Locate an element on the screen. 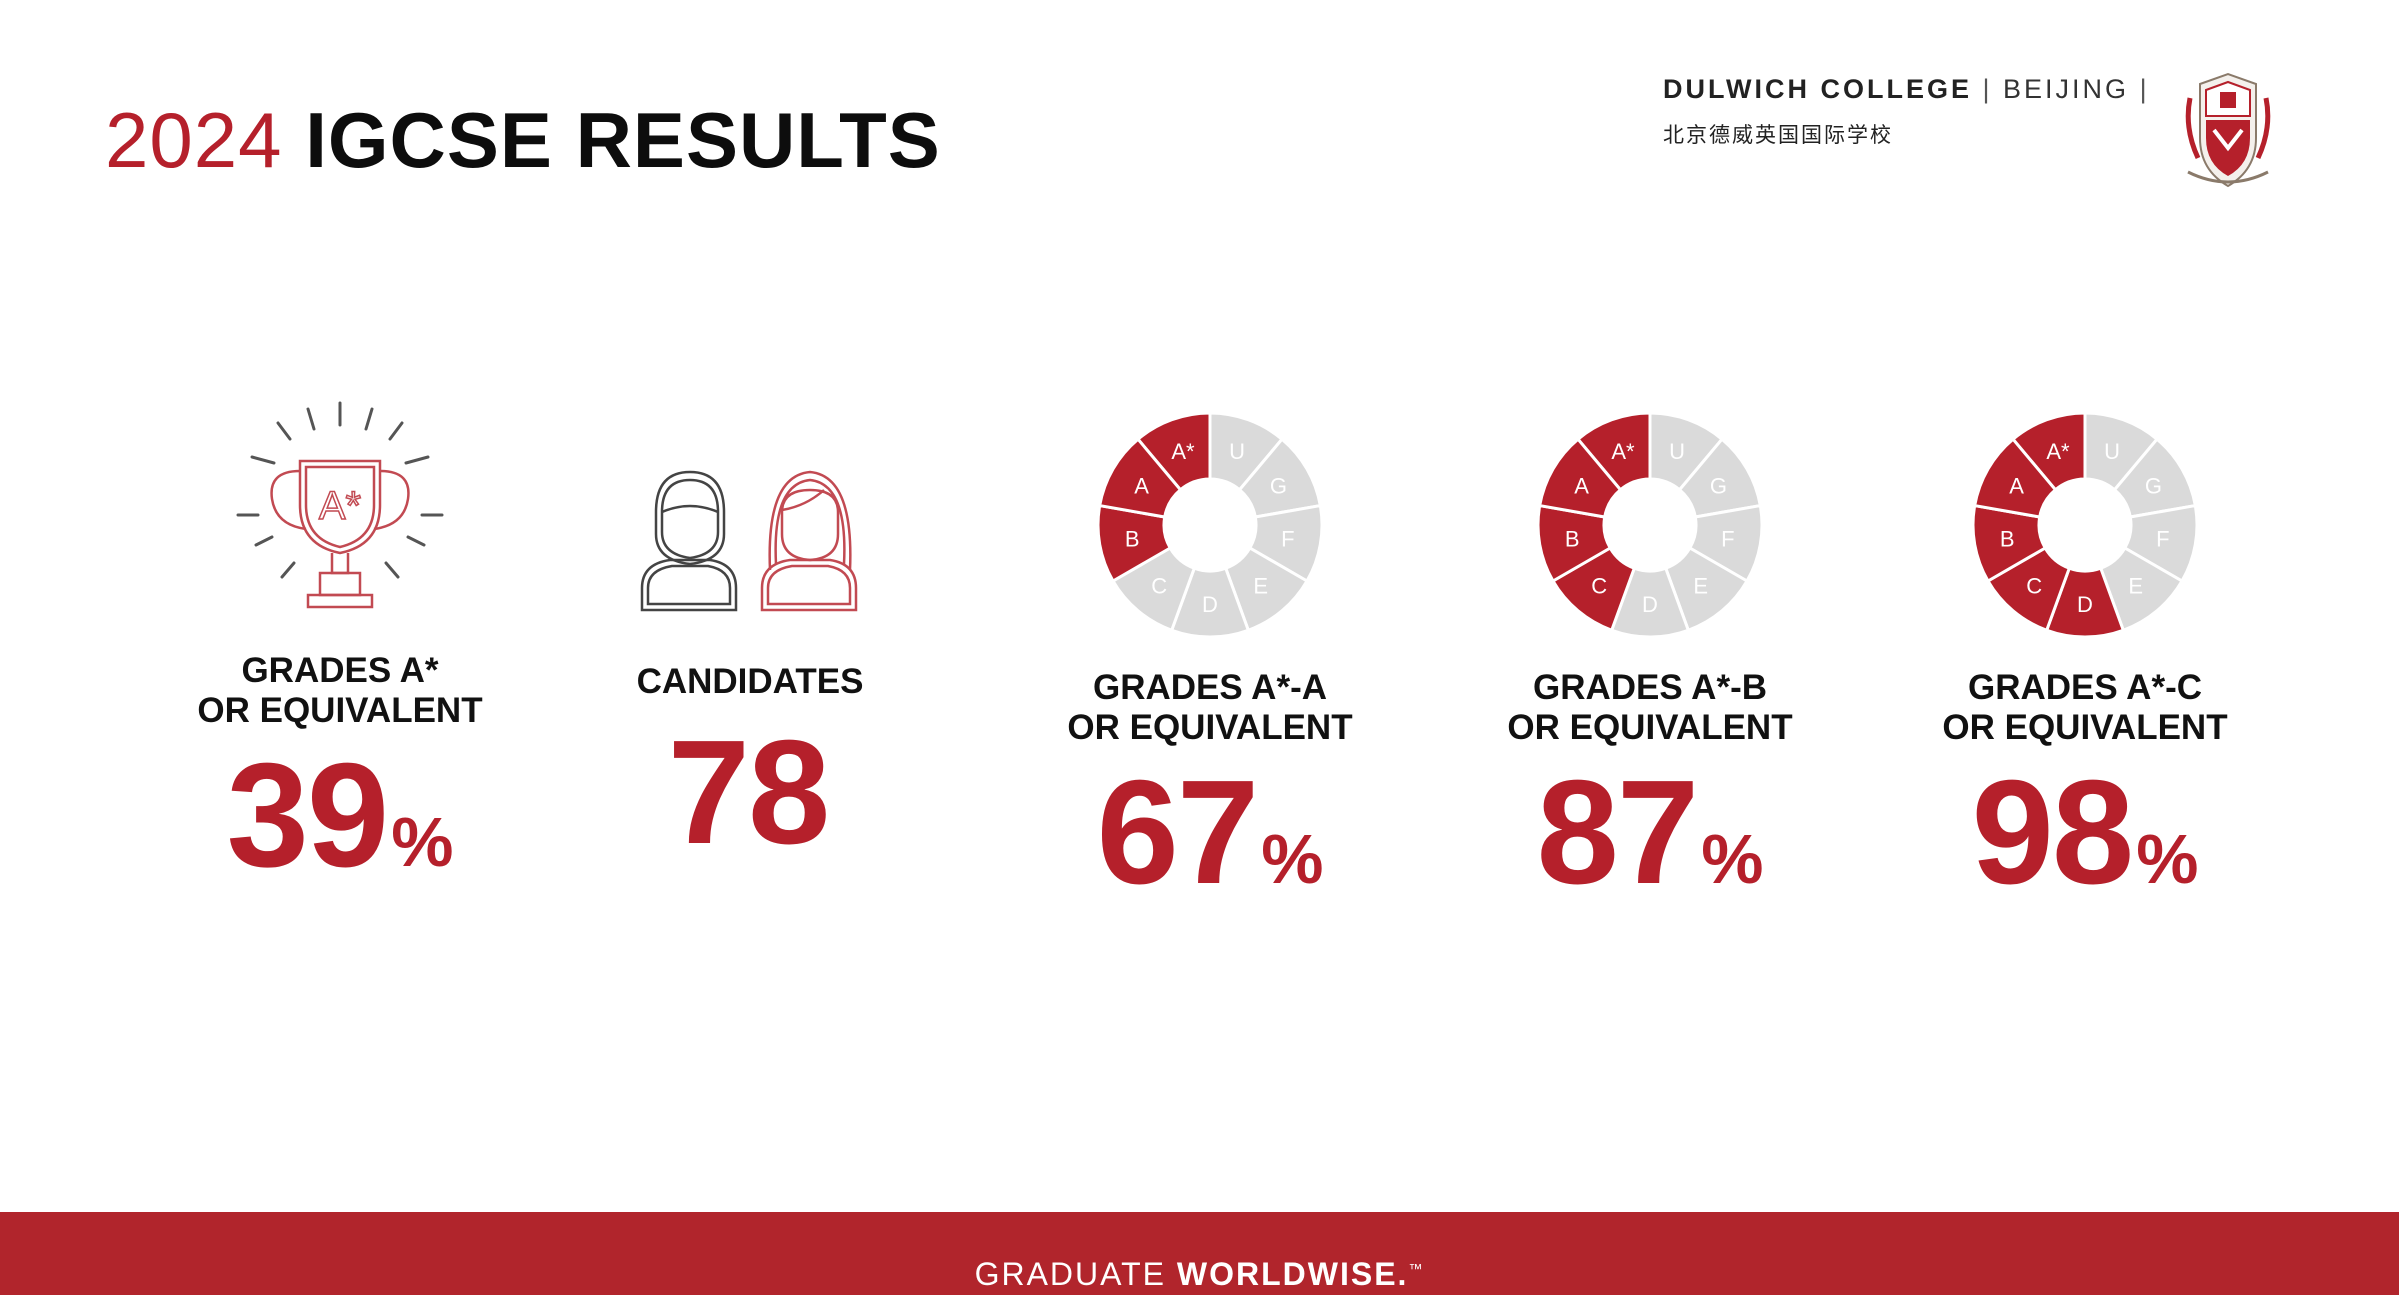 This screenshot has width=2399, height=1295. stat-number: 98 is located at coordinates (2053, 832).